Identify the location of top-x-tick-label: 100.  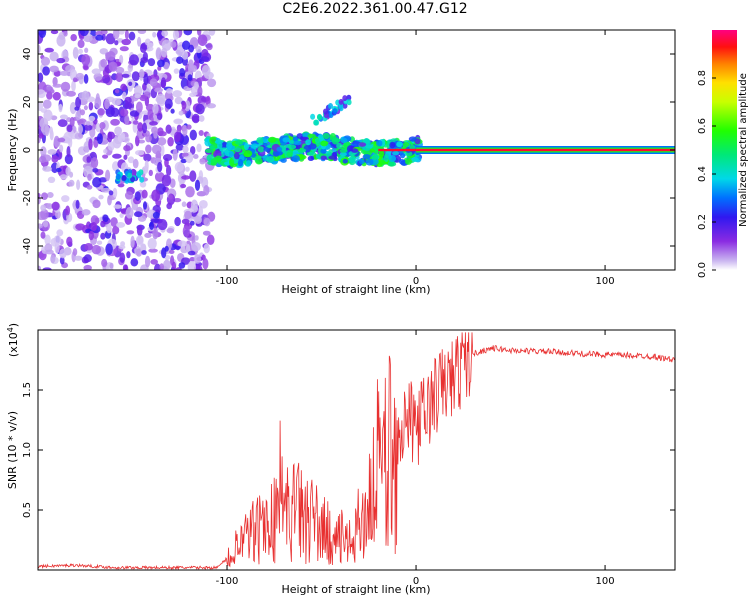
(605, 281).